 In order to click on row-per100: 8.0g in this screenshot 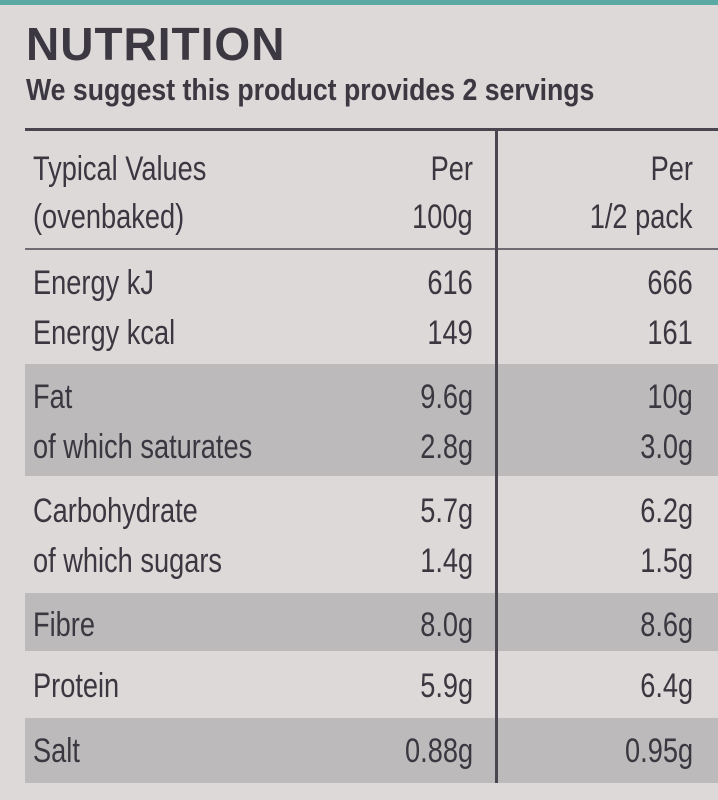, I will do `click(446, 625)`.